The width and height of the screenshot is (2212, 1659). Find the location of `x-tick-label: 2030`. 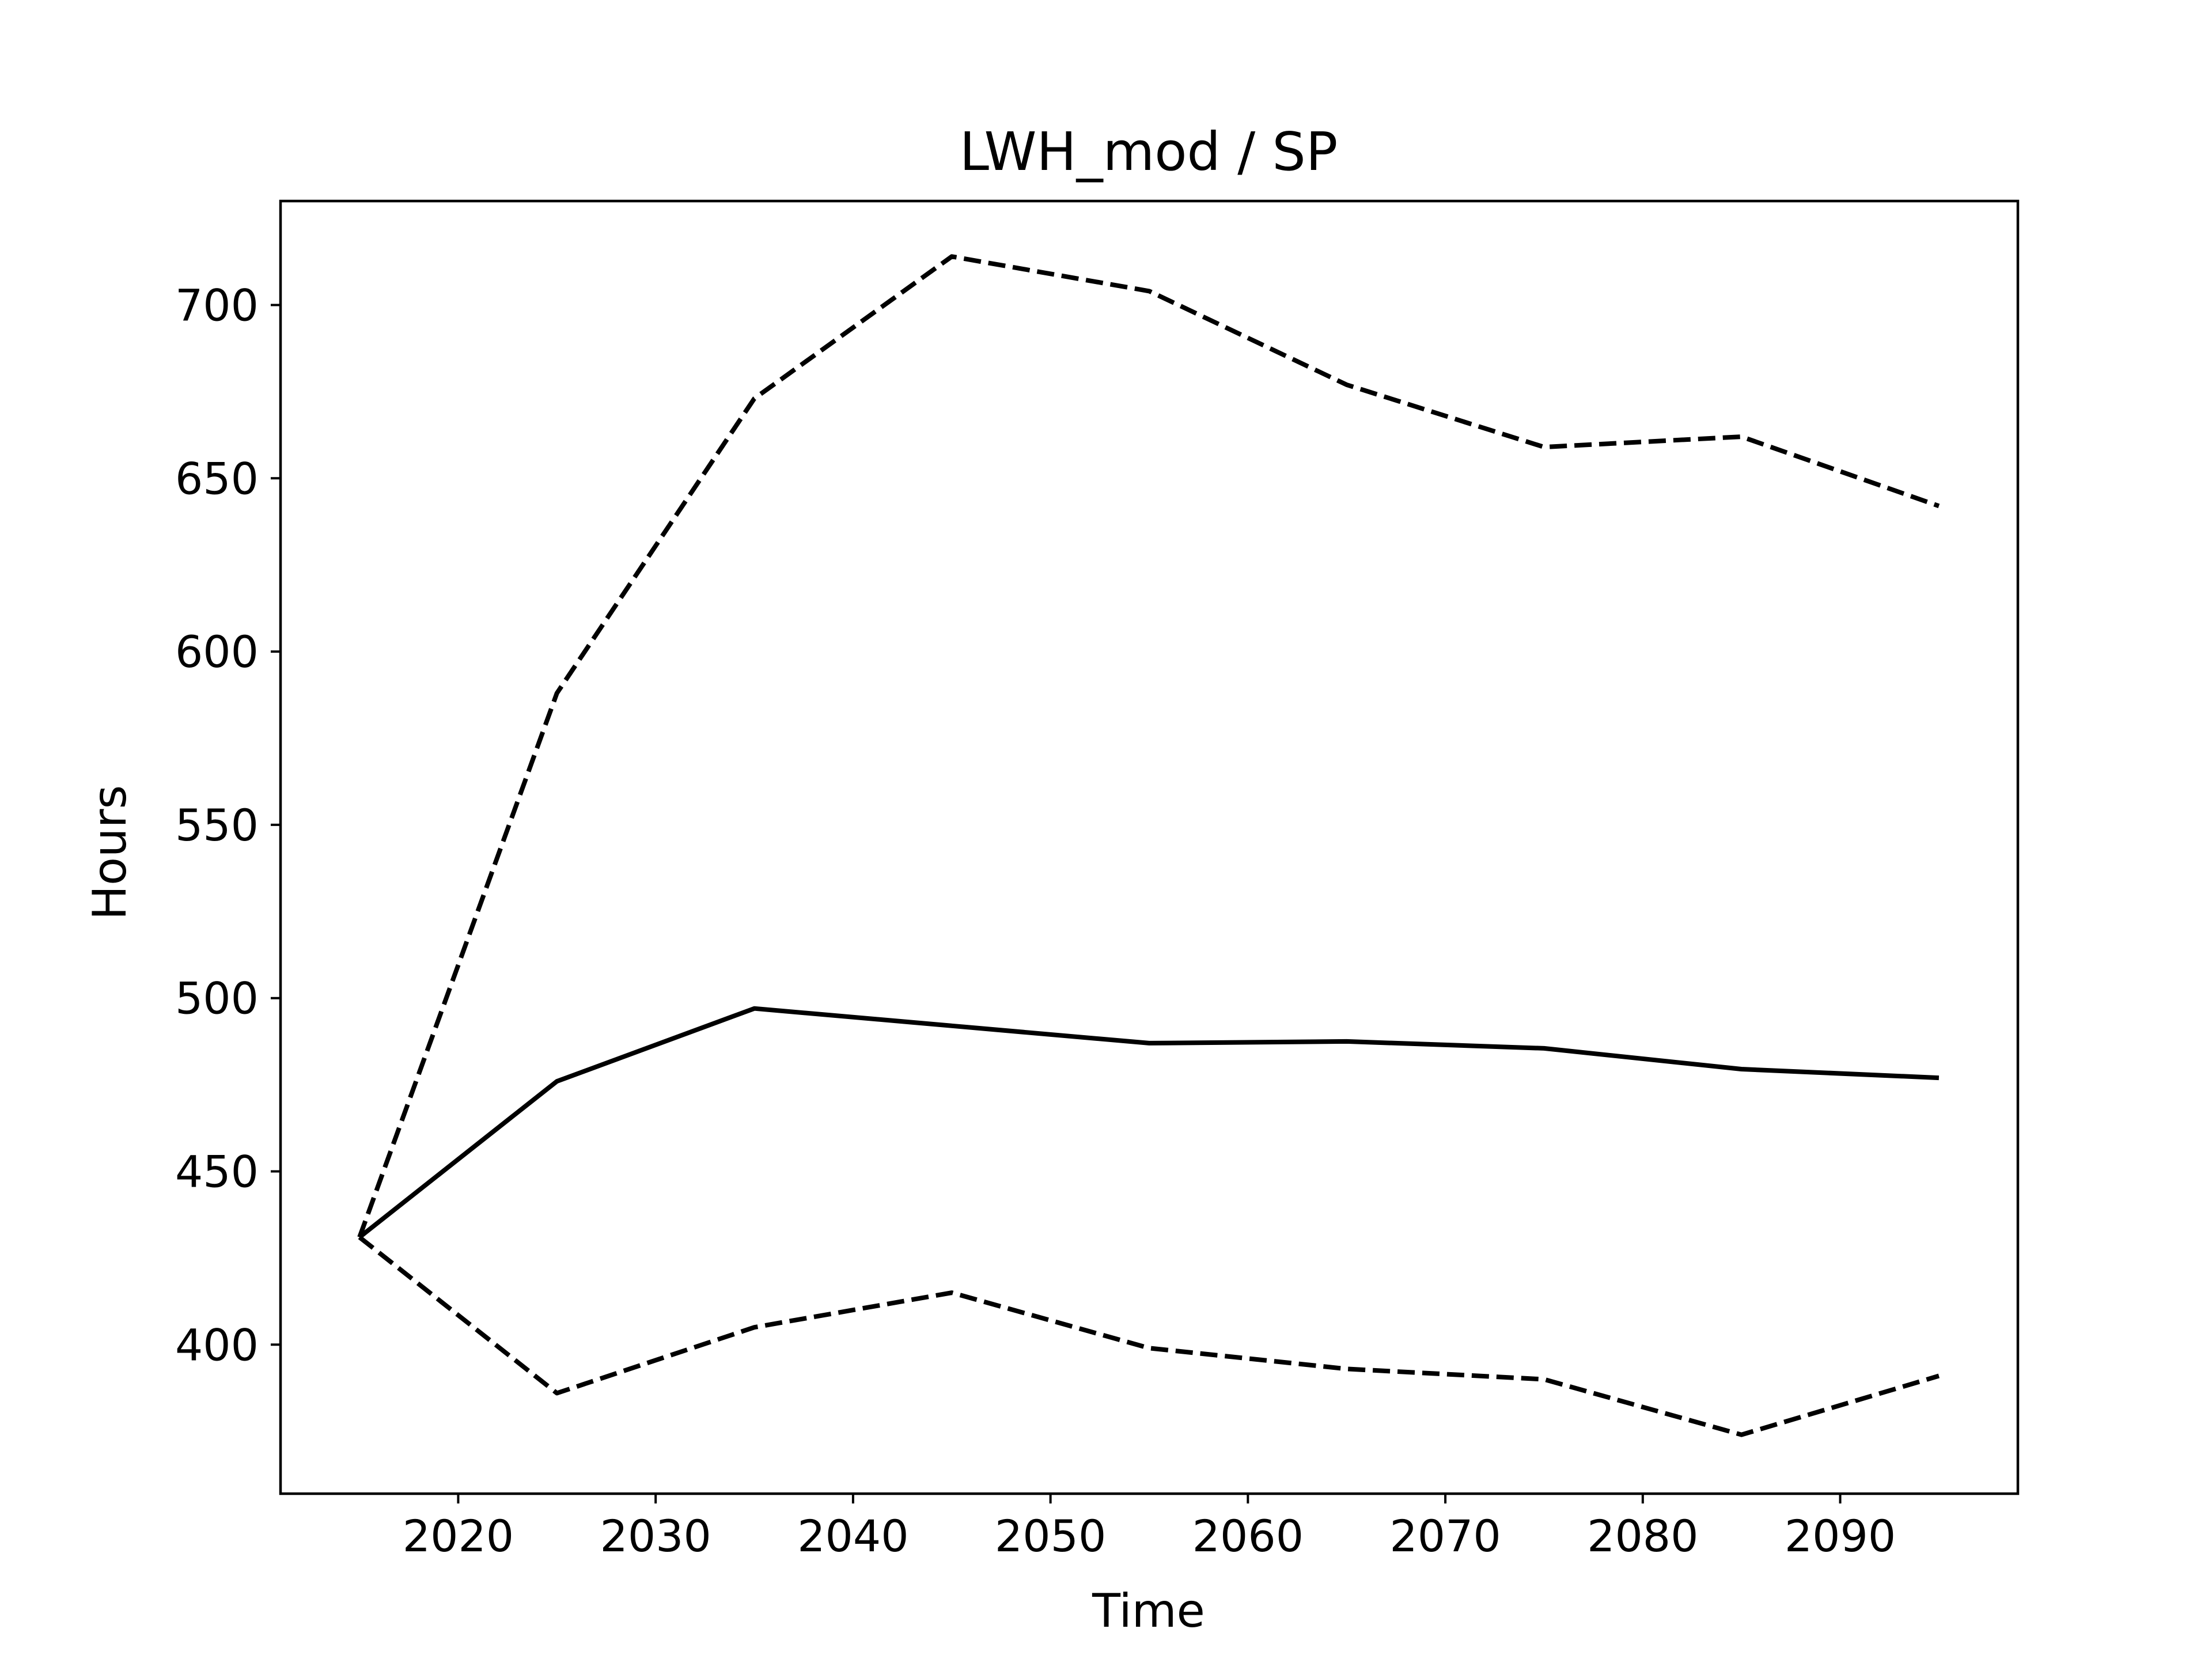

x-tick-label: 2030 is located at coordinates (655, 1536).